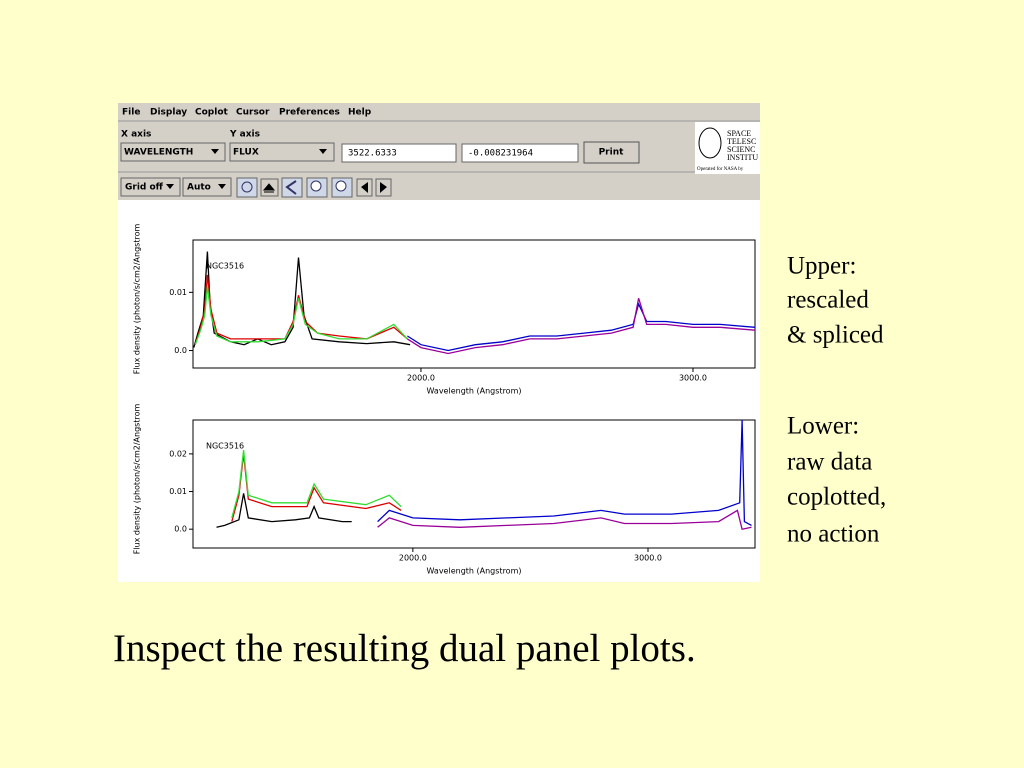 The width and height of the screenshot is (1024, 768). I want to click on y-tick-label: 0.02, so click(178, 453).